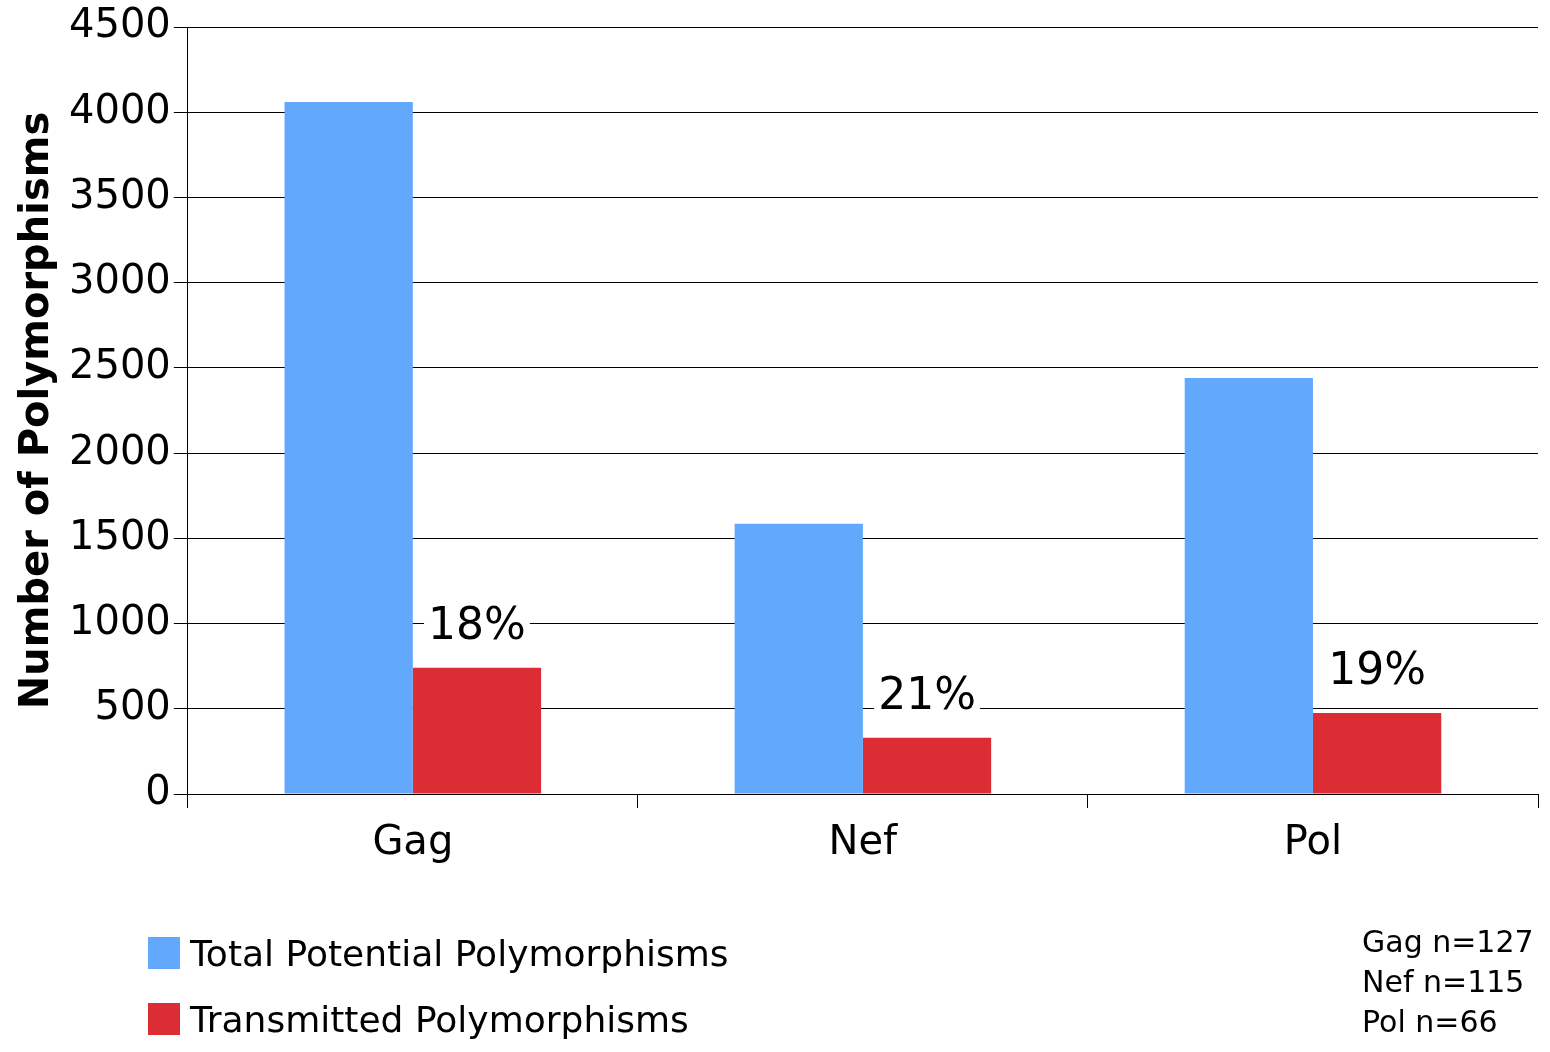 This screenshot has height=1052, width=1550. Describe the element at coordinates (120, 364) in the screenshot. I see `y-tick-label: 2500` at that location.